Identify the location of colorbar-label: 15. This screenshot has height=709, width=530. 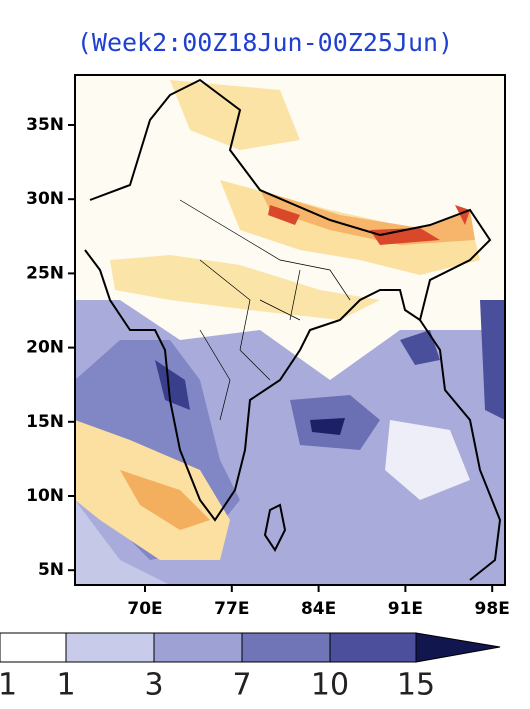
(416, 685).